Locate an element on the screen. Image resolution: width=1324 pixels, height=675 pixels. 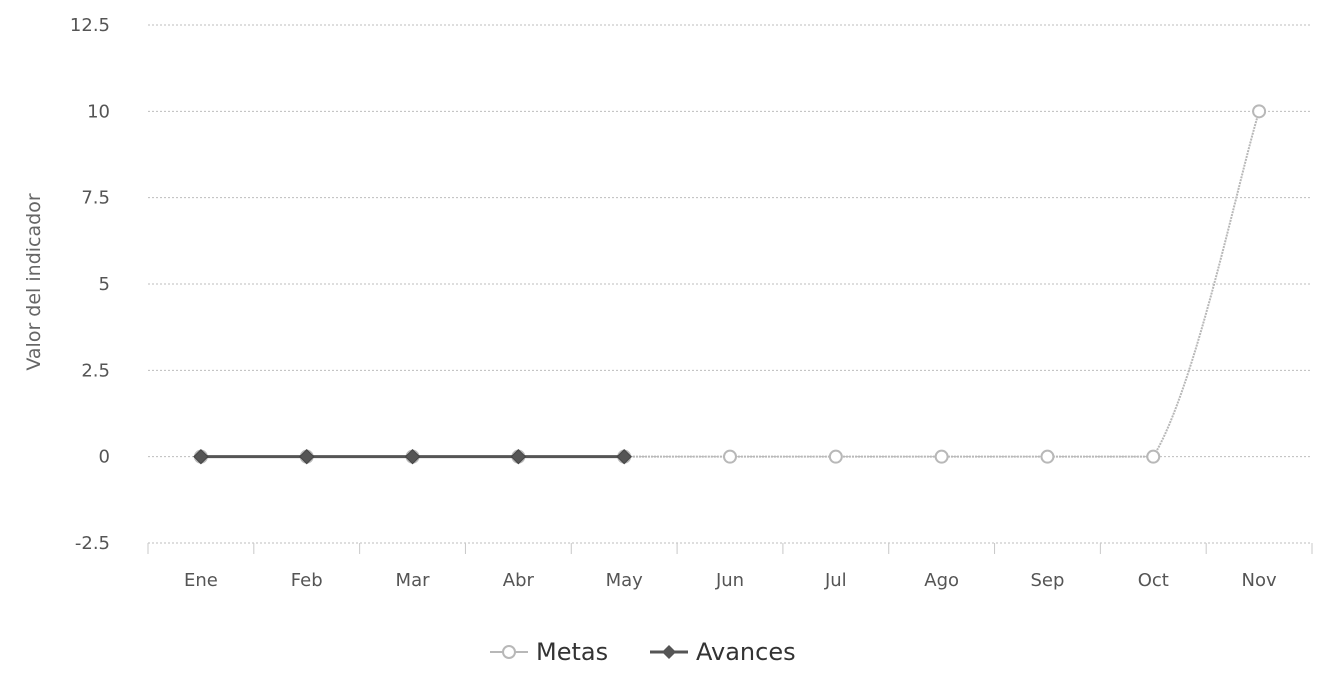
x-tick-label: Oct is located at coordinates (1153, 580).